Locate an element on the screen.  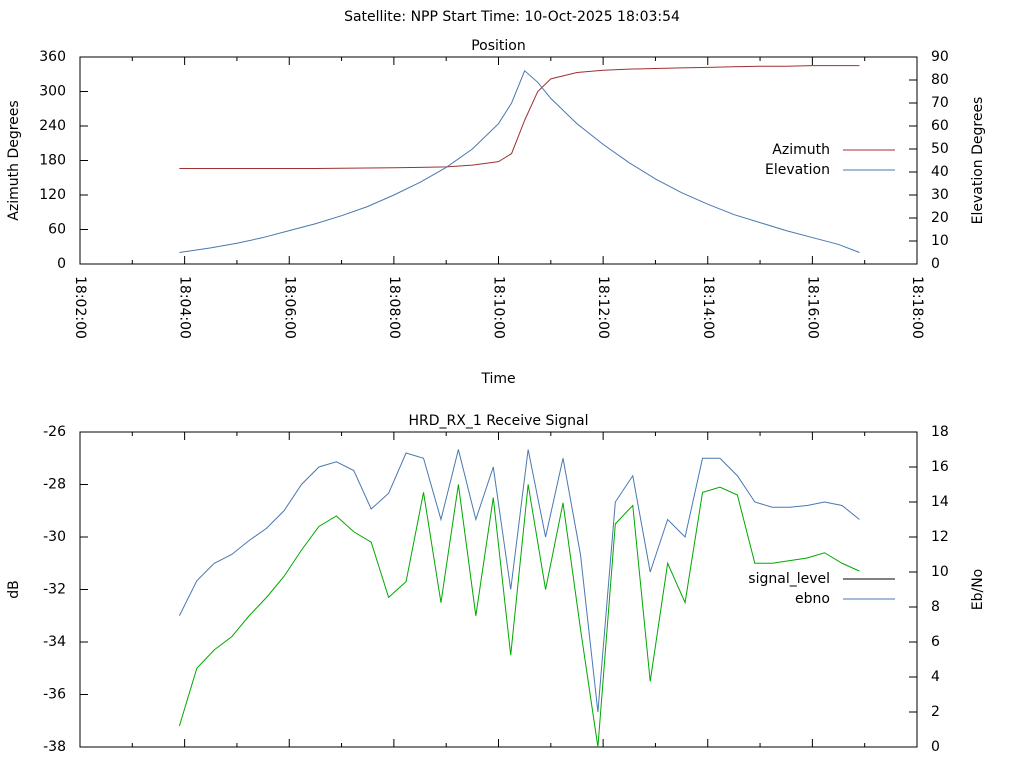
y-tick-label: 60 is located at coordinates (57, 230).